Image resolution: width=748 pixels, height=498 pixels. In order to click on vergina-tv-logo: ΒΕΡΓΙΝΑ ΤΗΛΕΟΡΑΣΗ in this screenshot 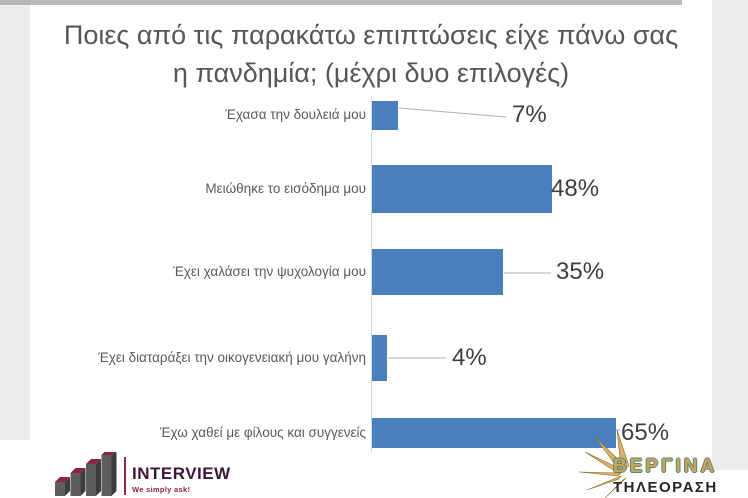, I will do `click(662, 461)`.